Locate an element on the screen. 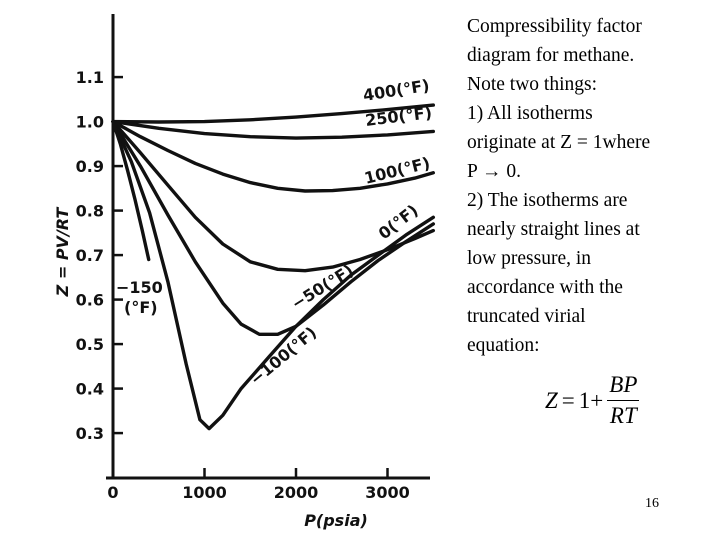  equation-fraction: BP RT is located at coordinates (623, 401).